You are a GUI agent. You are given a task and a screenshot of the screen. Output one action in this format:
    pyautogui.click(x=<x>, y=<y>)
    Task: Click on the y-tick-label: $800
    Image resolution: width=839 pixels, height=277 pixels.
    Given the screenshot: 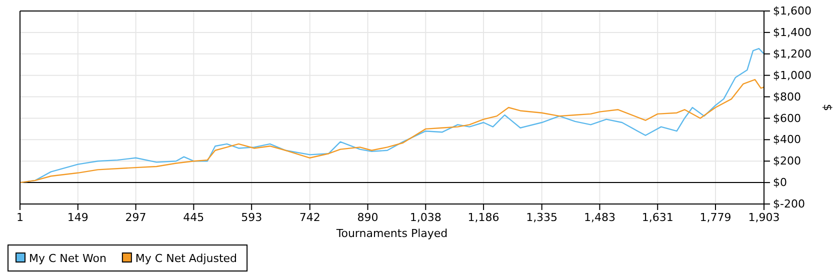 What is the action you would take?
    pyautogui.click(x=787, y=97)
    